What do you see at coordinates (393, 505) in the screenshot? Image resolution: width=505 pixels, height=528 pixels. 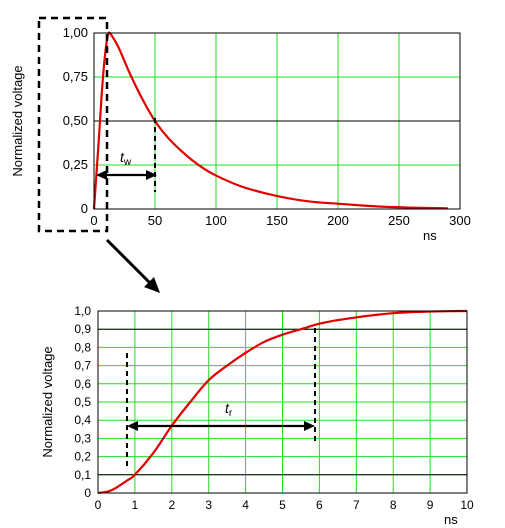 I see `x-tick-label: 8` at bounding box center [393, 505].